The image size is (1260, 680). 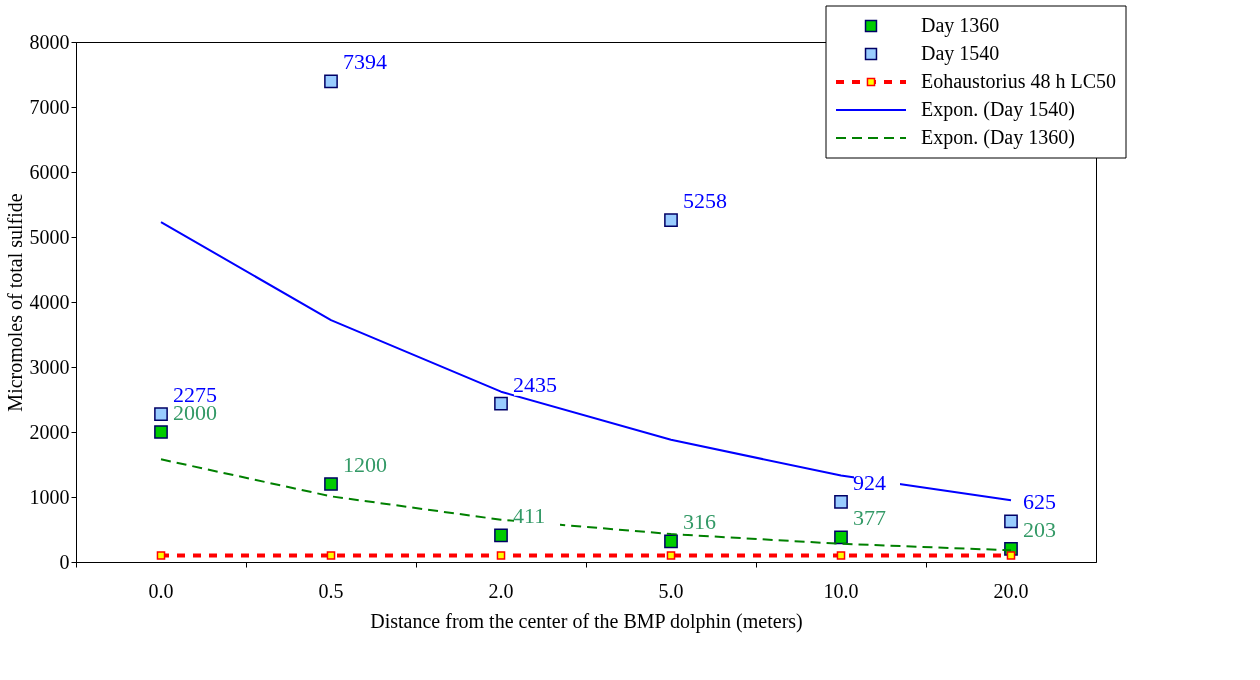 What do you see at coordinates (998, 109) in the screenshot?
I see `legend-label: Expon. (Day 1540)` at bounding box center [998, 109].